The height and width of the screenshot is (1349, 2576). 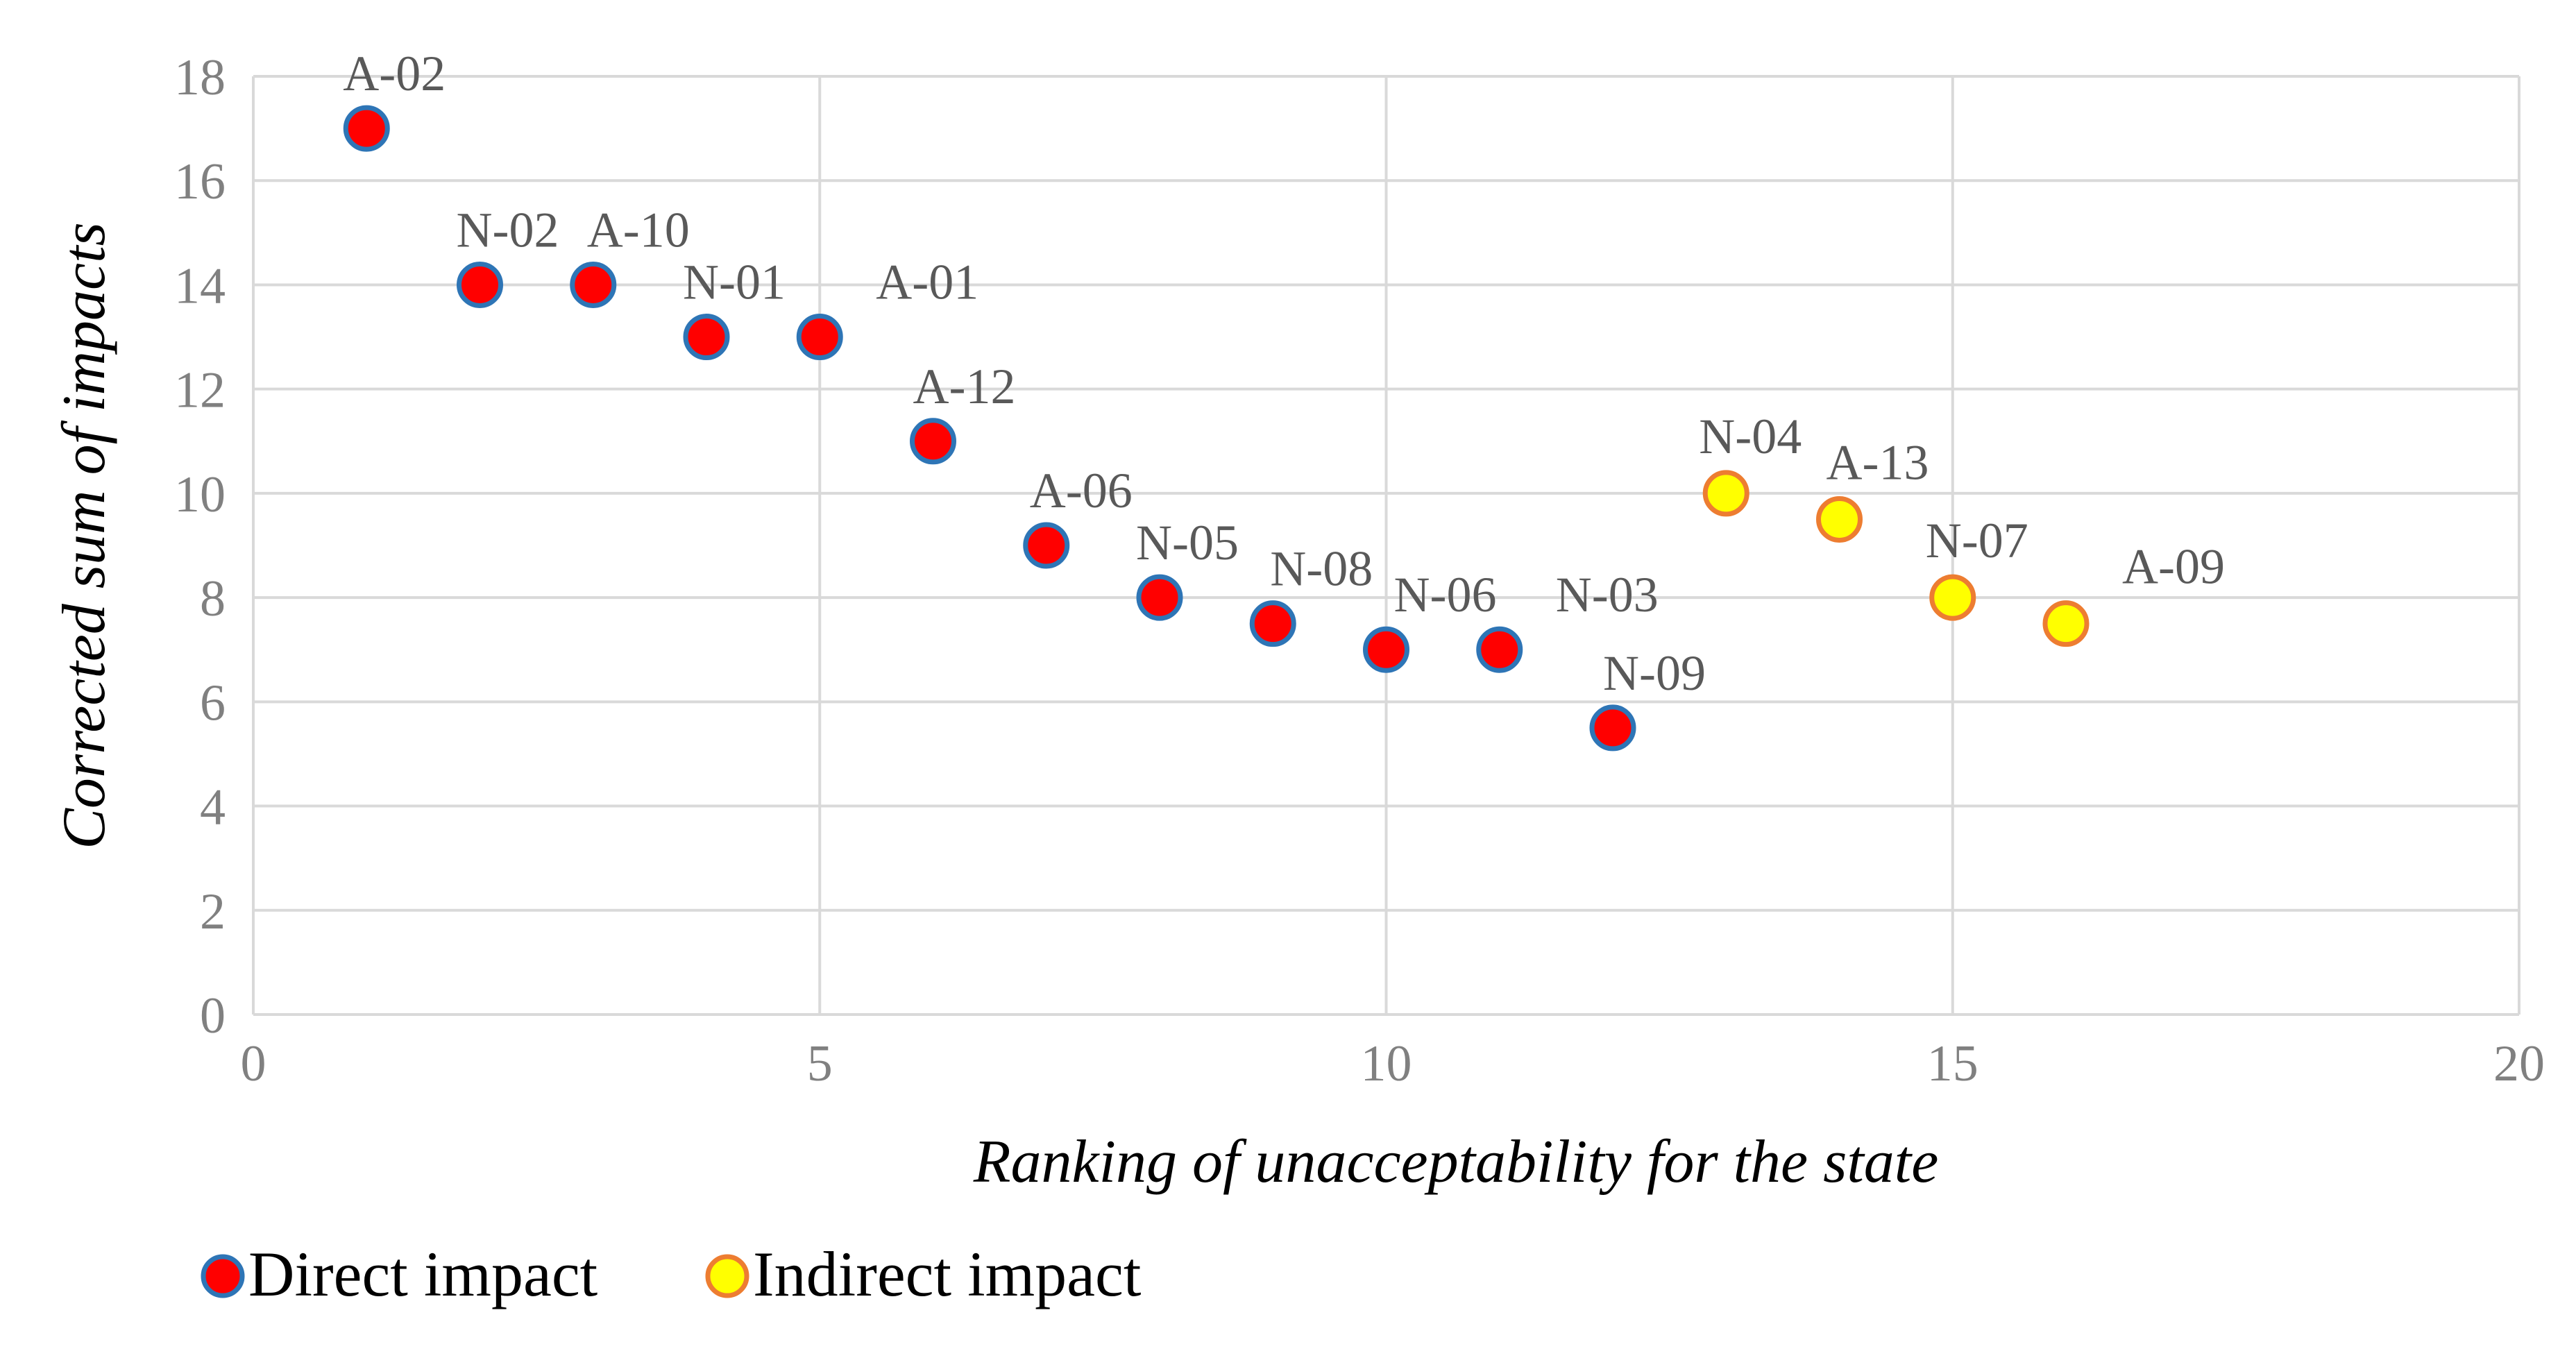 What do you see at coordinates (213, 1016) in the screenshot?
I see `y-tick-label: 0` at bounding box center [213, 1016].